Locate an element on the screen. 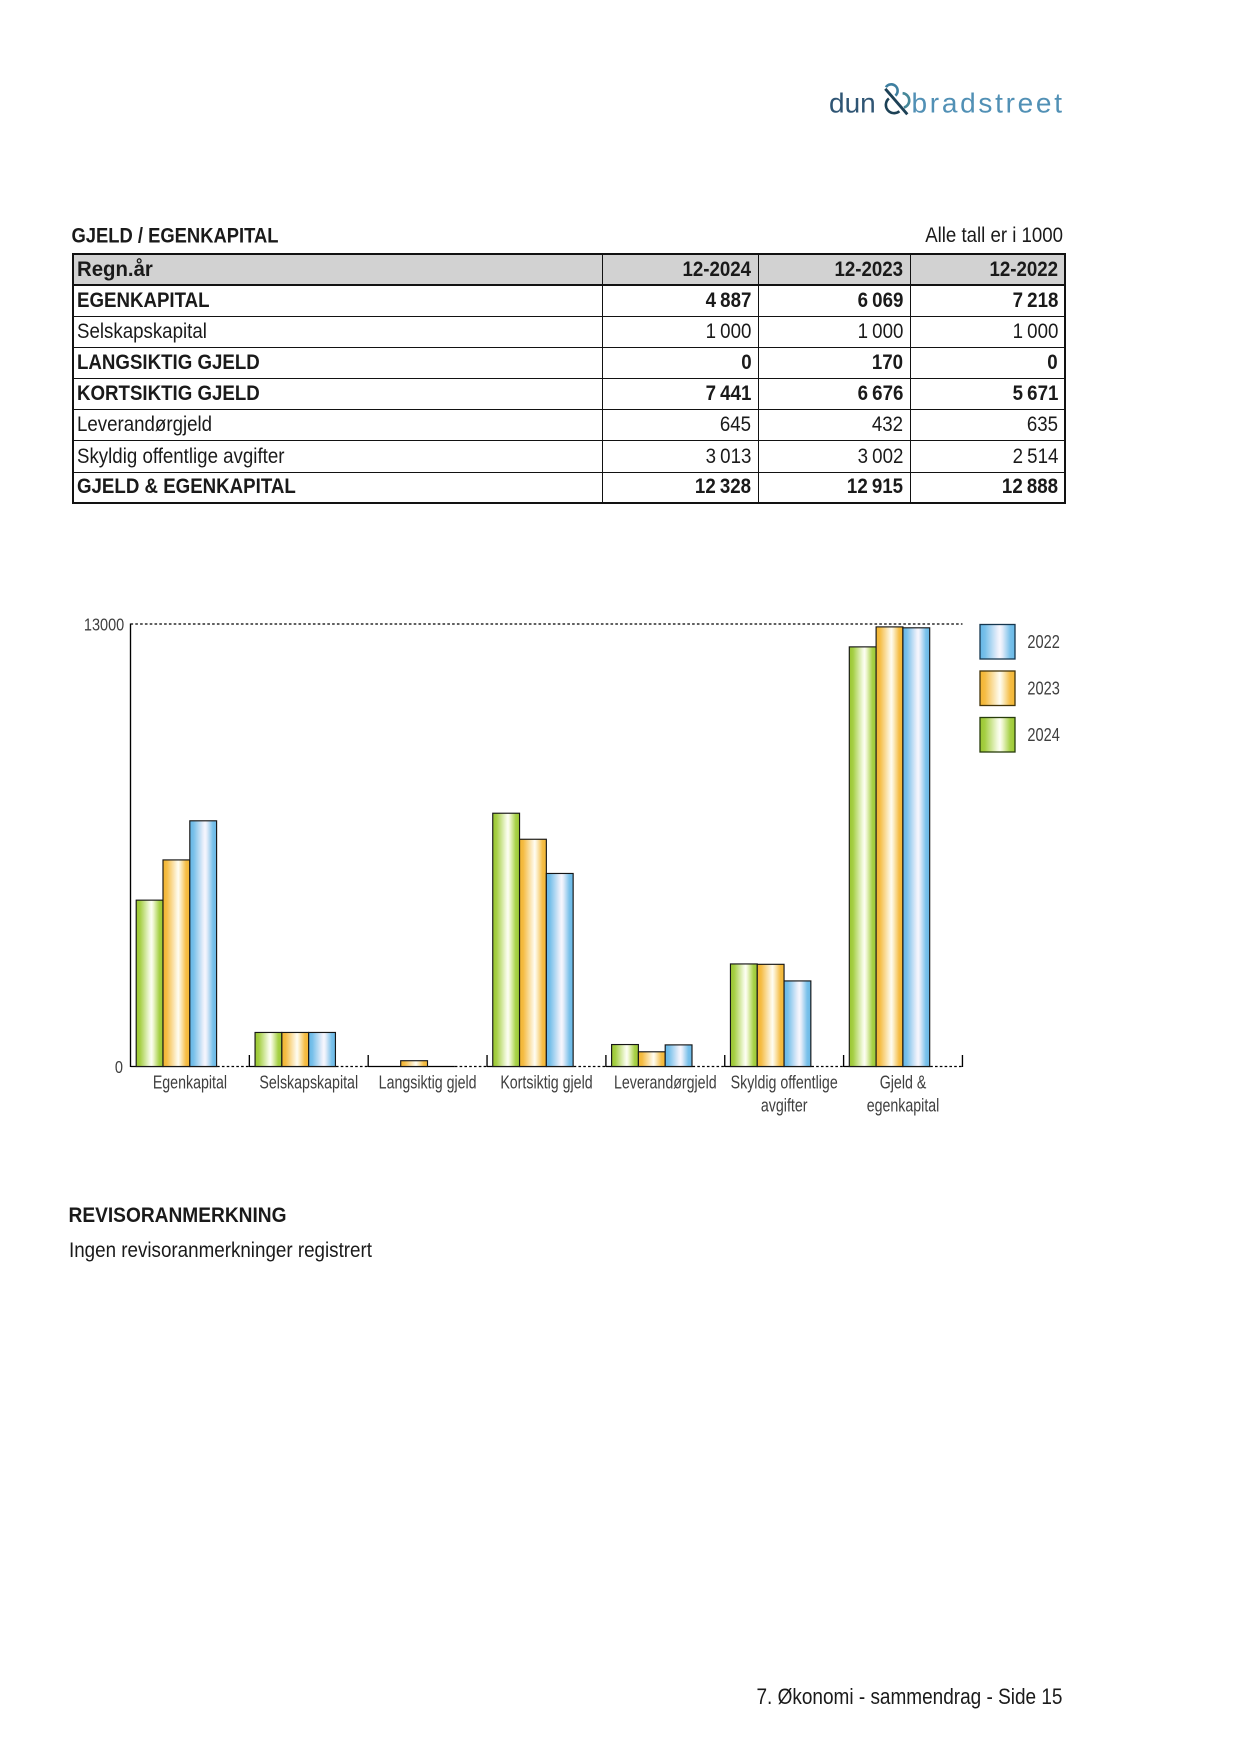 This screenshot has height=1754, width=1241. svg-text: egenkapital is located at coordinates (903, 1105).